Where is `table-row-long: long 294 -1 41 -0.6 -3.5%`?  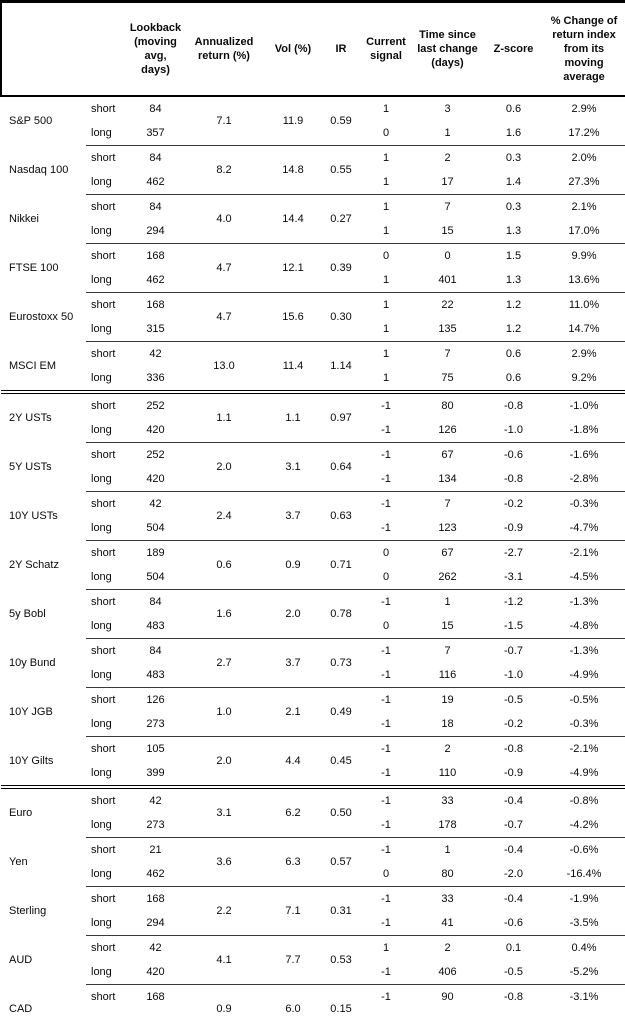 table-row-long: long 294 -1 41 -0.6 -3.5% is located at coordinates (313, 923).